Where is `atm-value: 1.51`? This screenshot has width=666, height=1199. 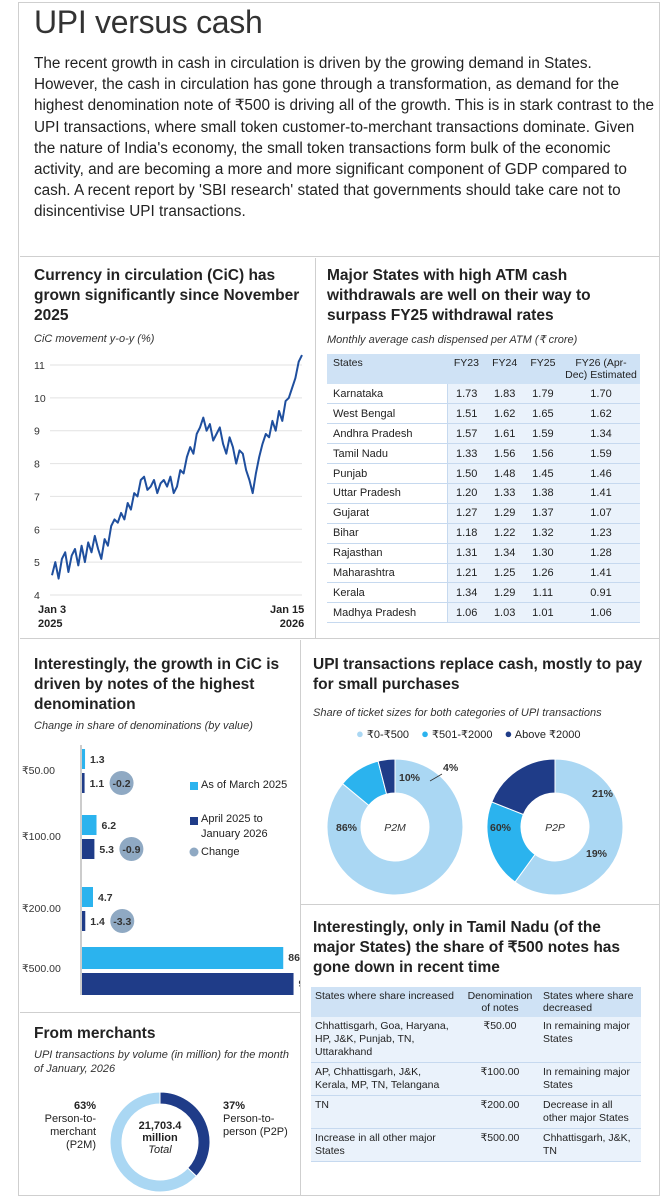
atm-value: 1.51 is located at coordinates (466, 414).